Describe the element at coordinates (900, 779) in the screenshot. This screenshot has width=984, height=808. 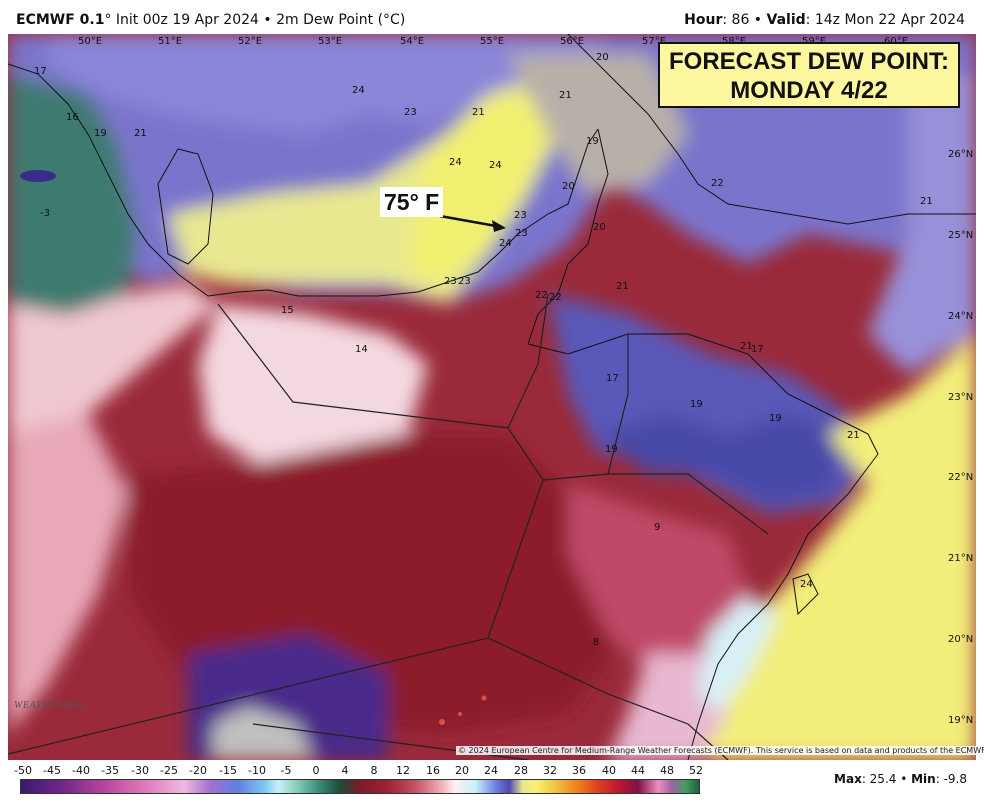
I see `field-stats: Max: 25.4 • Min: -9.8` at that location.